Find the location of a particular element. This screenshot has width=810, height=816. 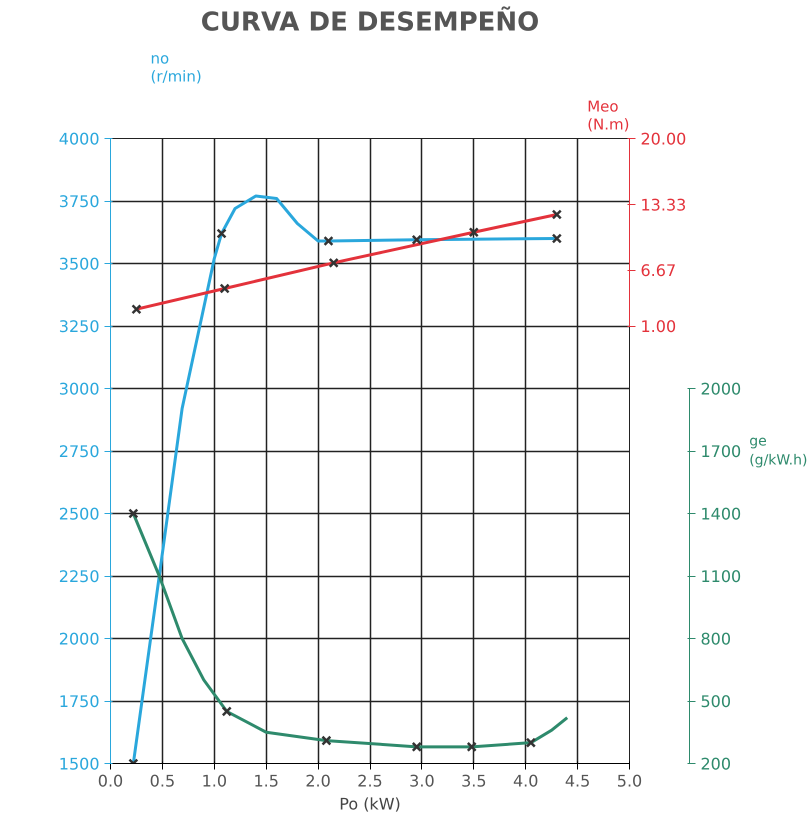

y2-tick-label: 13.33 is located at coordinates (663, 204).